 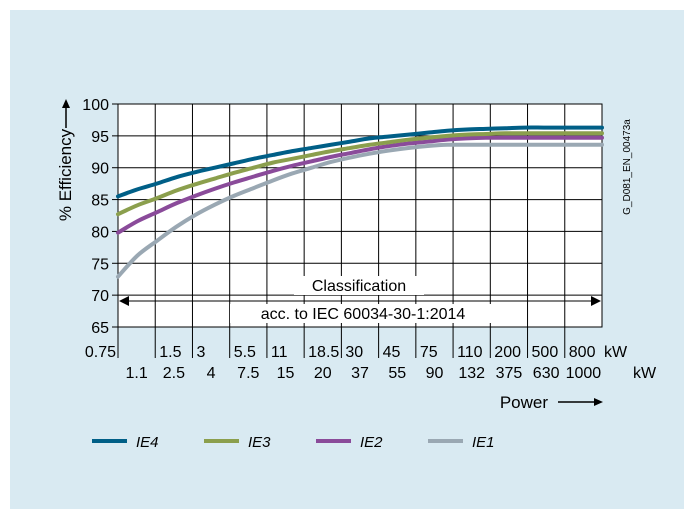 I want to click on legend-label-ie4: IE4, so click(x=147, y=442).